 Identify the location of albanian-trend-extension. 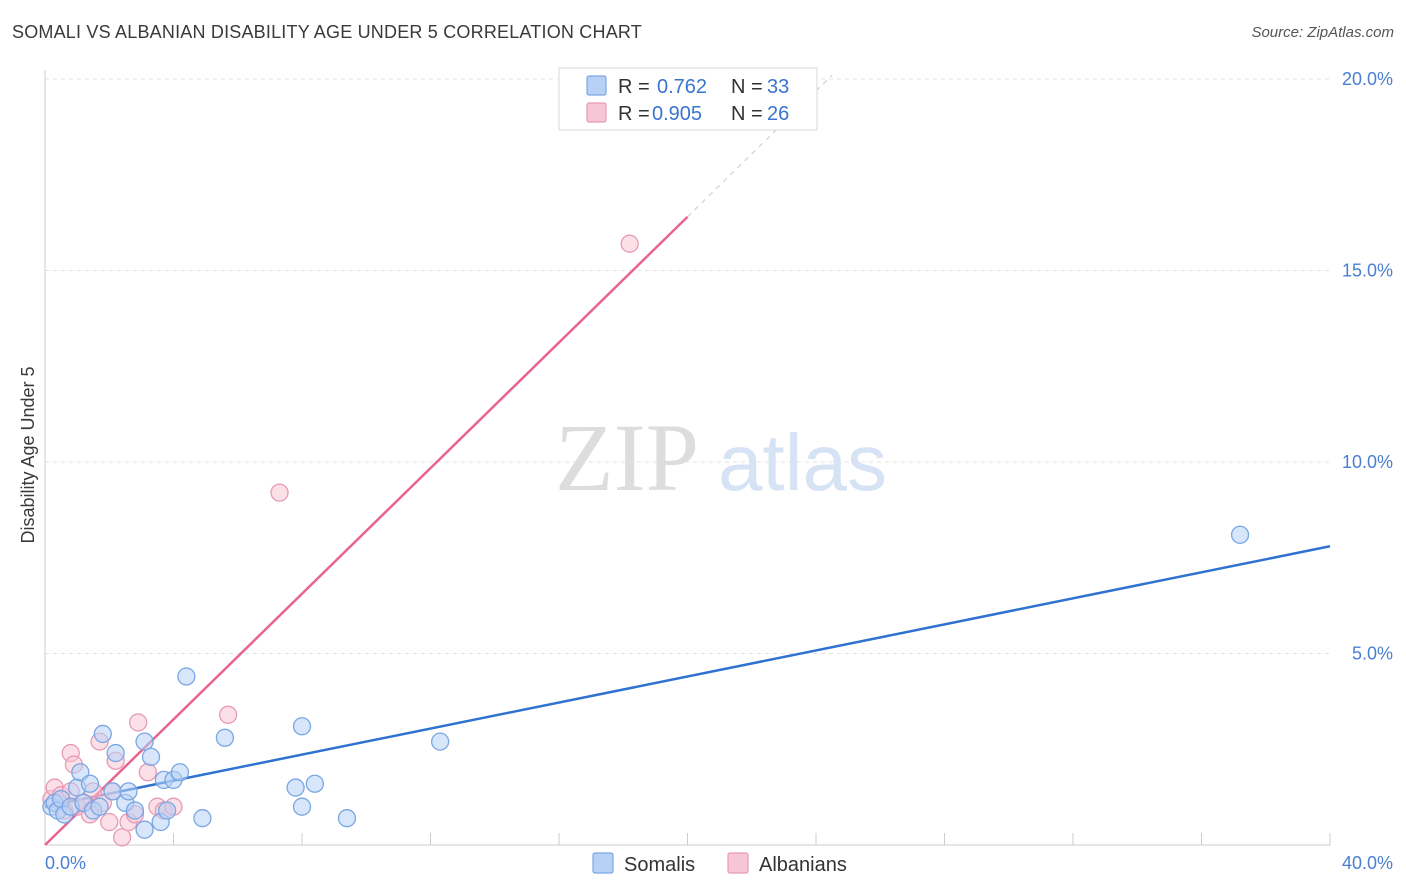
(760, 146).